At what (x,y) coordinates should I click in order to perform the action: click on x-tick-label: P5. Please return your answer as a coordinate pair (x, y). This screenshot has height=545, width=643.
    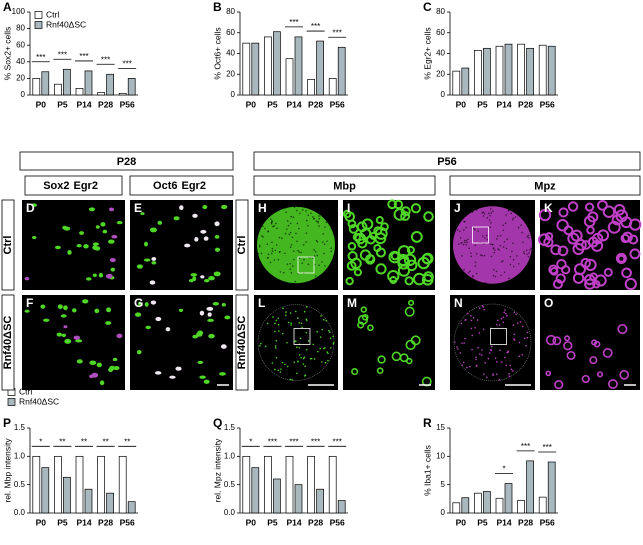
    Looking at the image, I should click on (482, 522).